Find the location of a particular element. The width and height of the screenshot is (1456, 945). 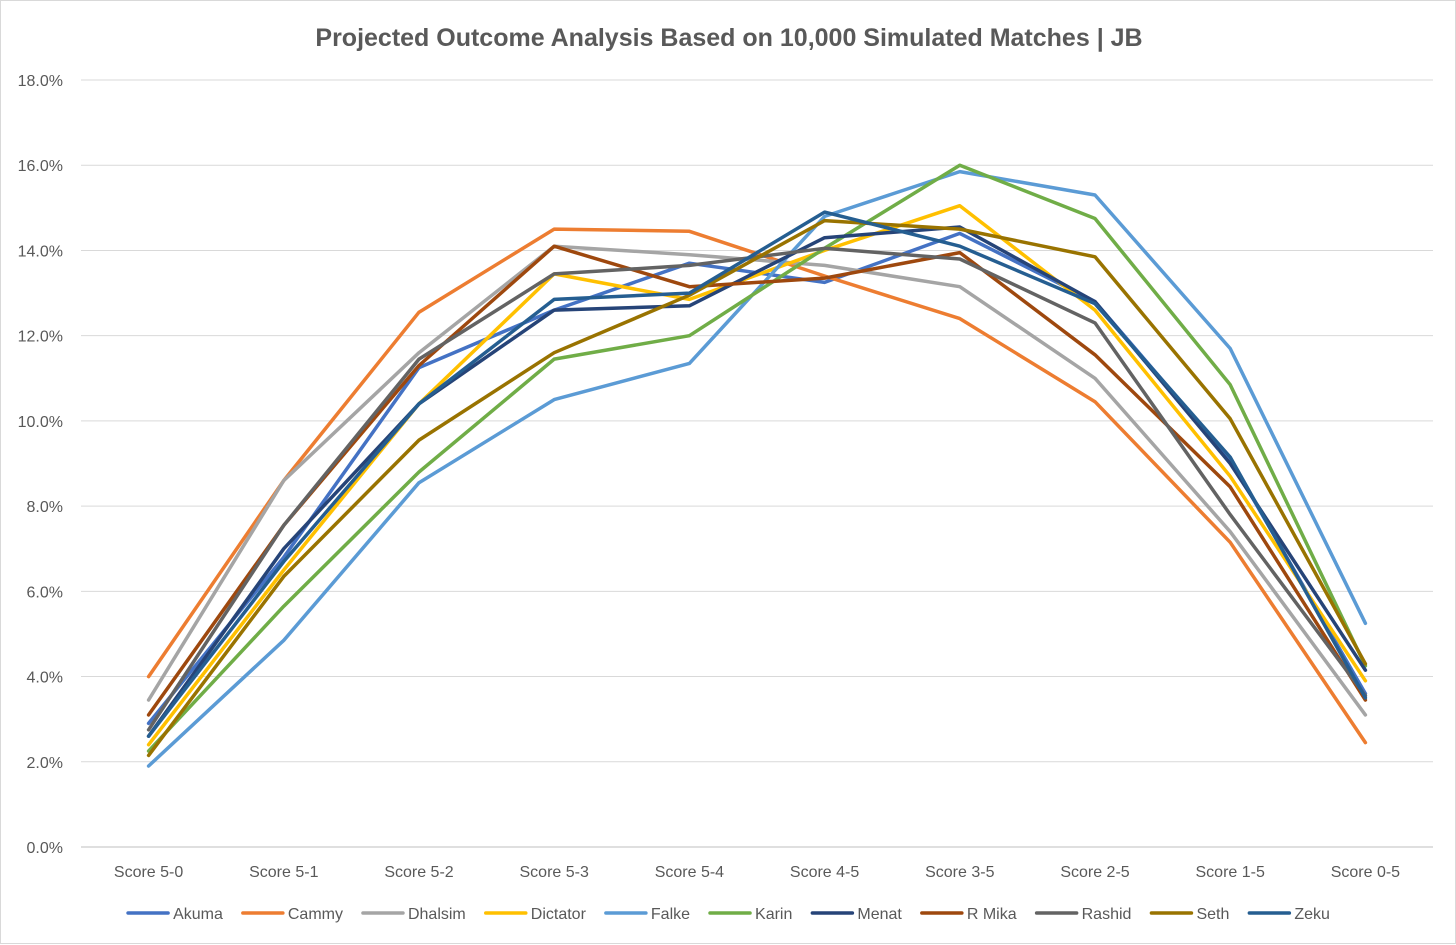

legend-label-akuma: Akuma is located at coordinates (198, 914).